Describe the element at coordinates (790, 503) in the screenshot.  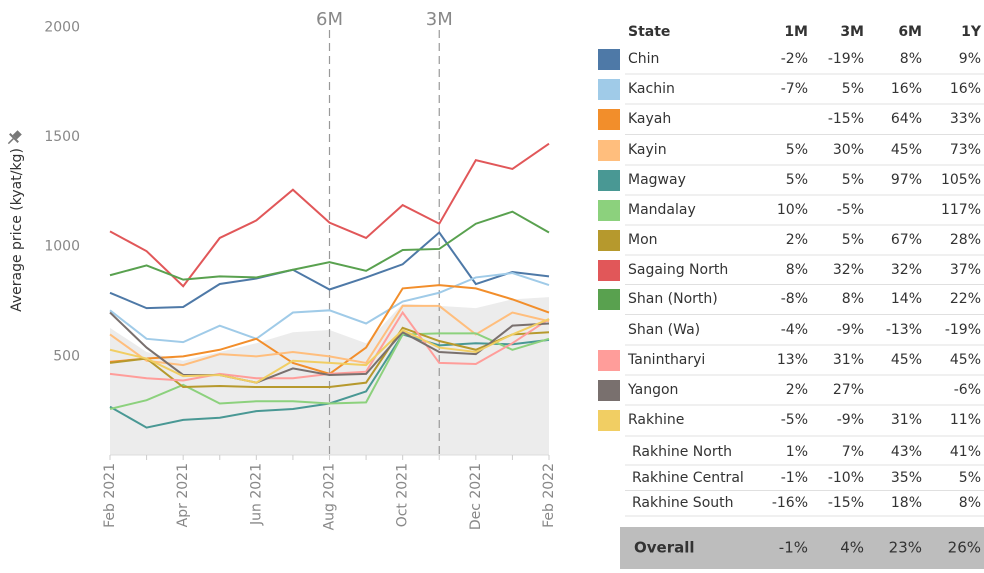
I see `table-cell: -16%` at that location.